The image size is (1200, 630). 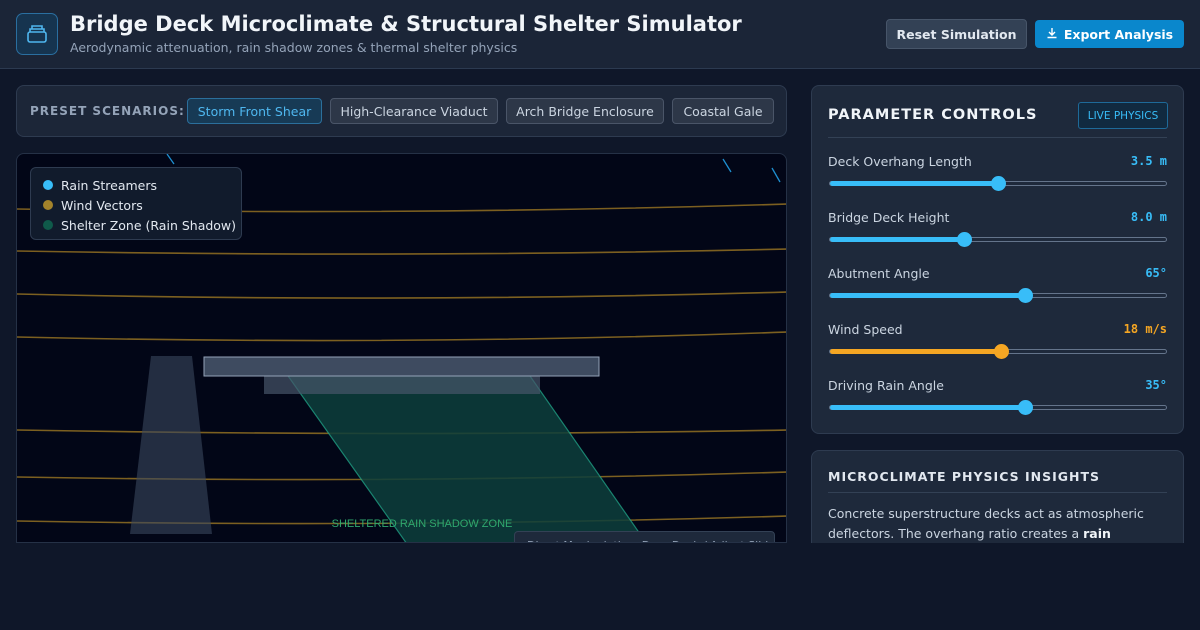 I want to click on slider-wind-speed, so click(x=998, y=351).